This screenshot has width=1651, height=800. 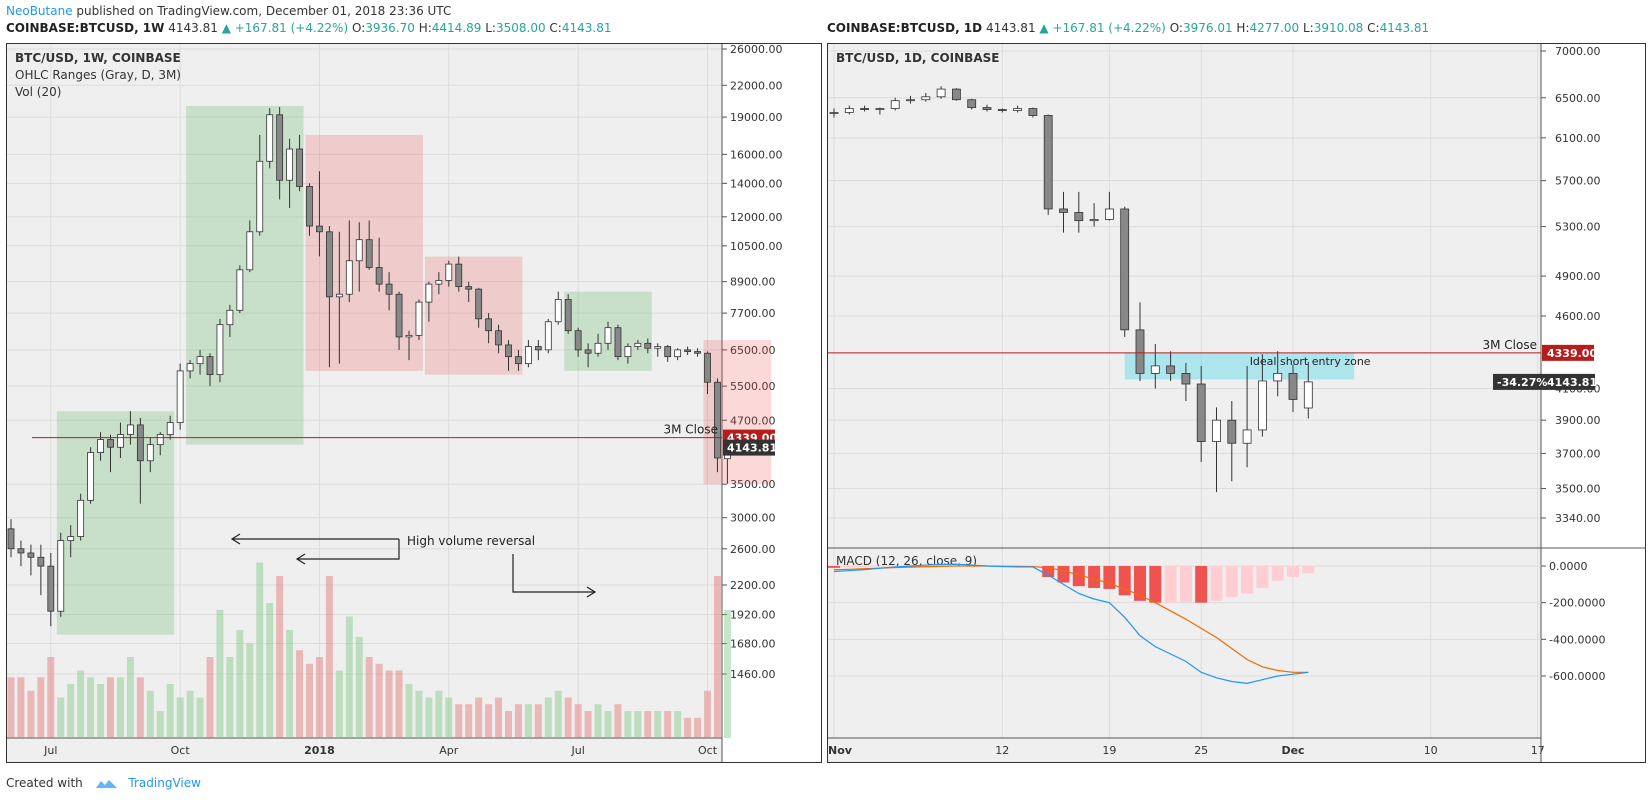 What do you see at coordinates (193, 28) in the screenshot?
I see `left-price: 4143.81` at bounding box center [193, 28].